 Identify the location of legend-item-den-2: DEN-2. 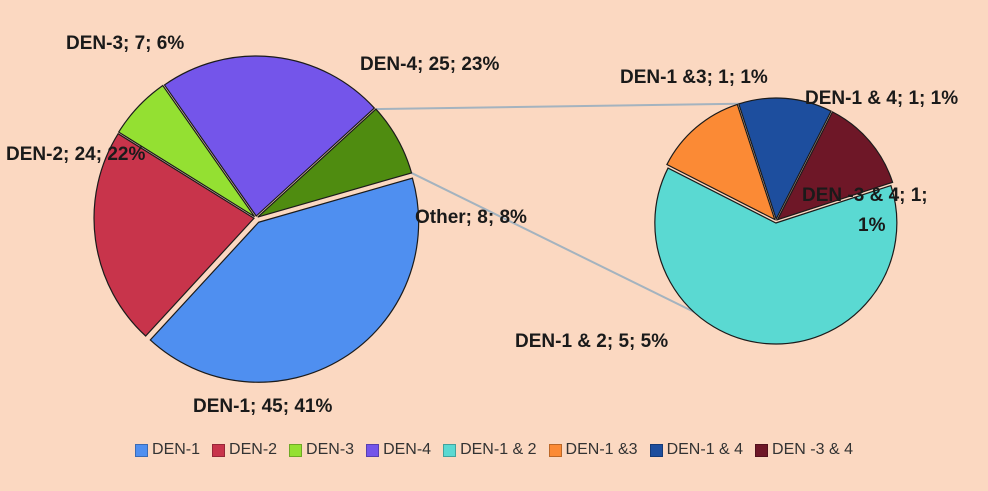
(244, 450).